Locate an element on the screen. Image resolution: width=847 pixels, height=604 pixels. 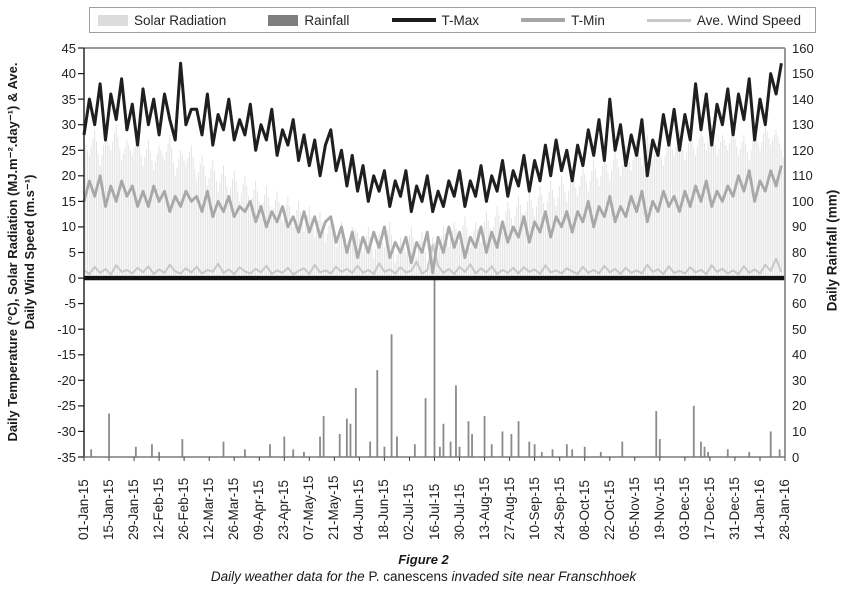
left-axis-tick-label: 0 is located at coordinates (72, 278).